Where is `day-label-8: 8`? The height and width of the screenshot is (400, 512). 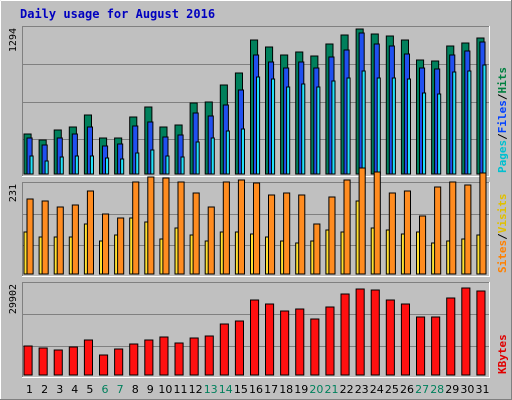 day-label-8: 8 is located at coordinates (135, 389).